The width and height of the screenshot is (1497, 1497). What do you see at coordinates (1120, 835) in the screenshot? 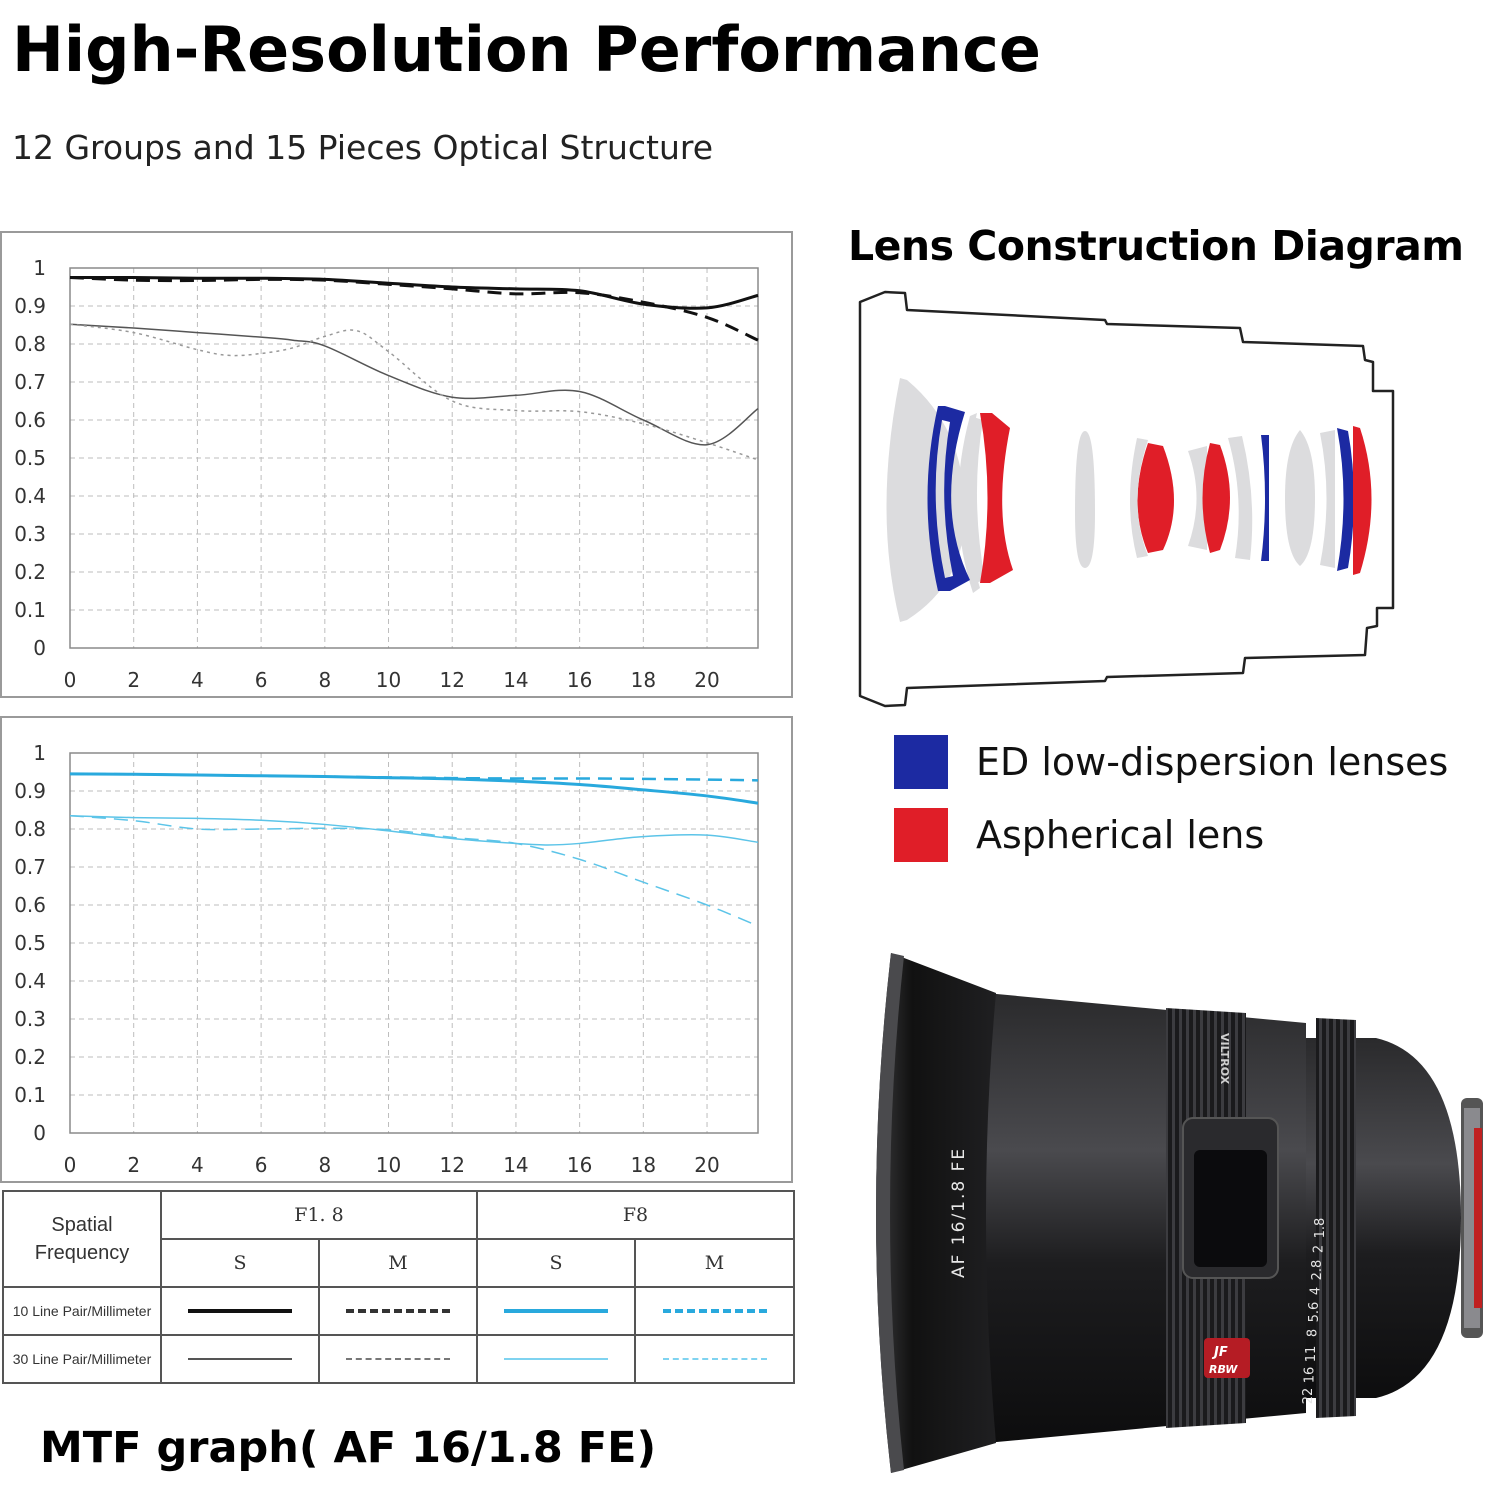
I see `legend-label-aspherical: Aspherical lens` at bounding box center [1120, 835].